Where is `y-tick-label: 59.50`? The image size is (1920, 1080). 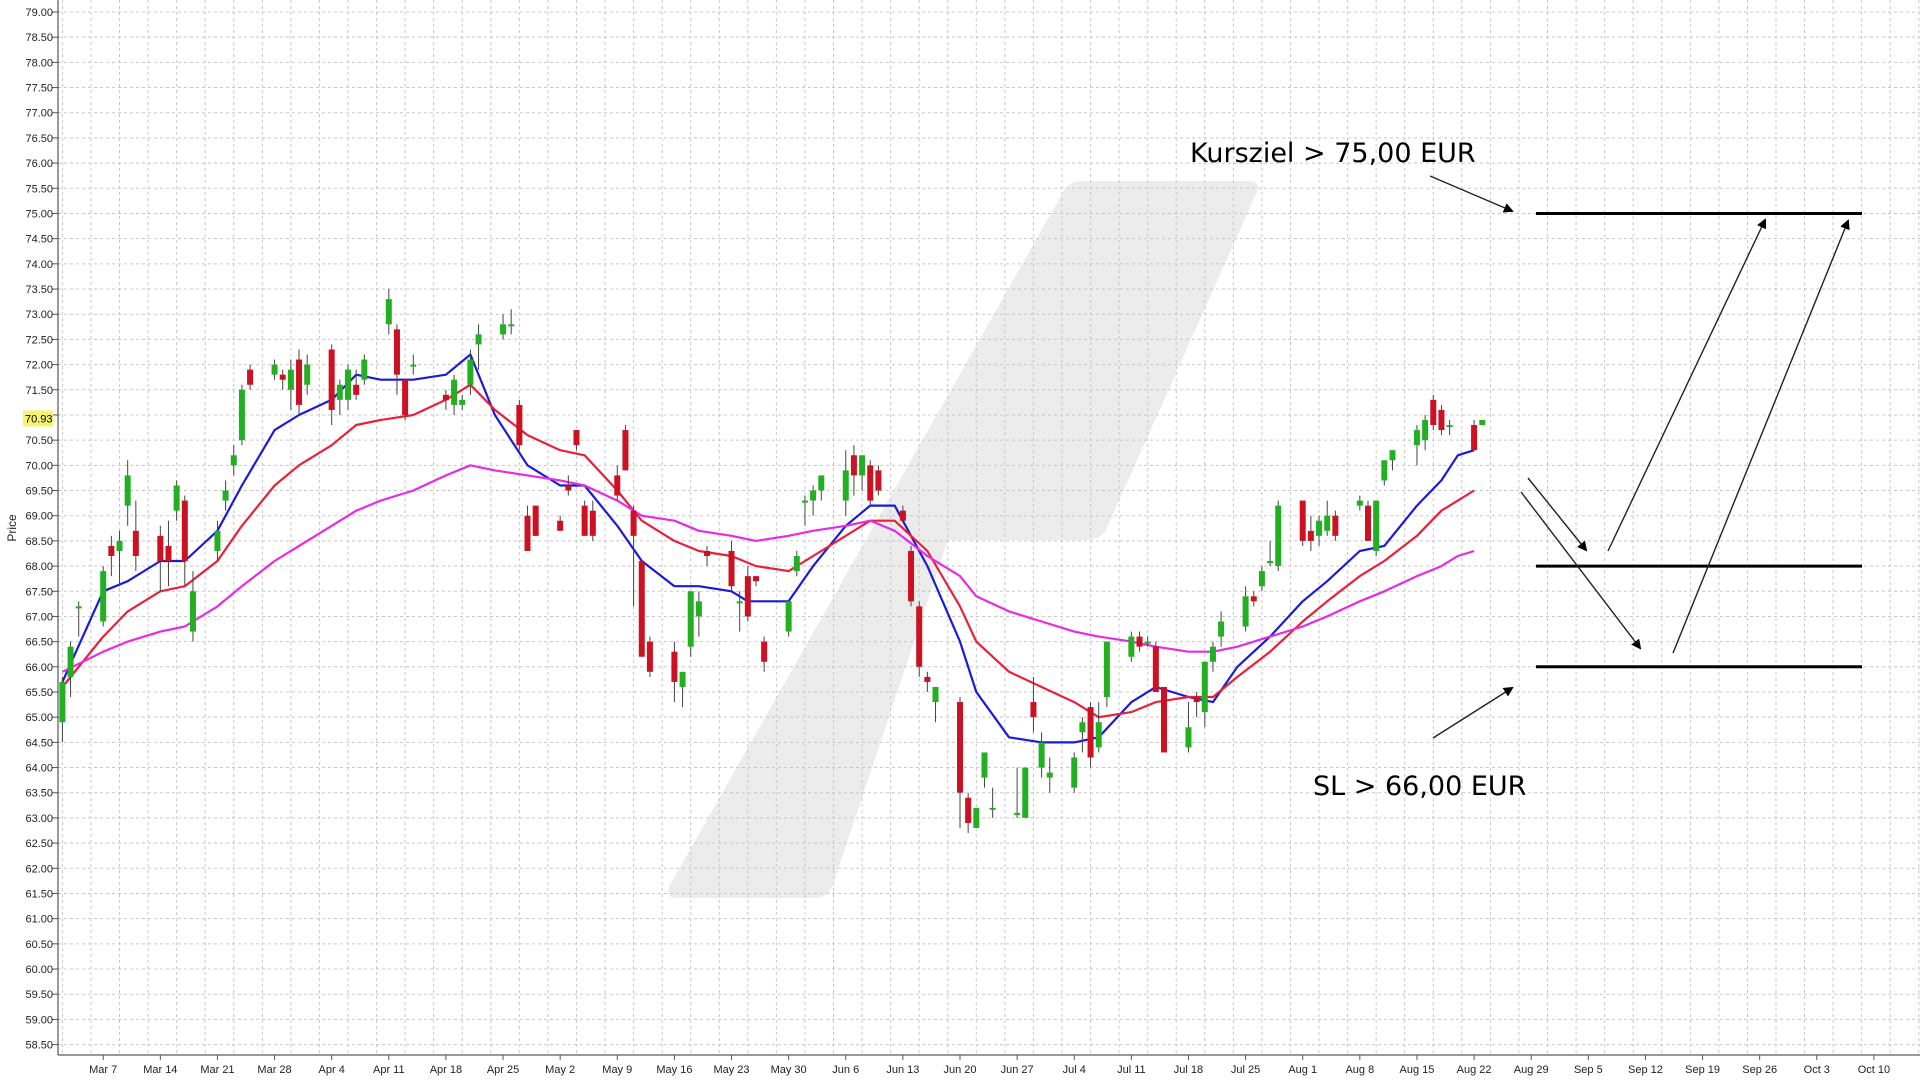 y-tick-label: 59.50 is located at coordinates (39, 995).